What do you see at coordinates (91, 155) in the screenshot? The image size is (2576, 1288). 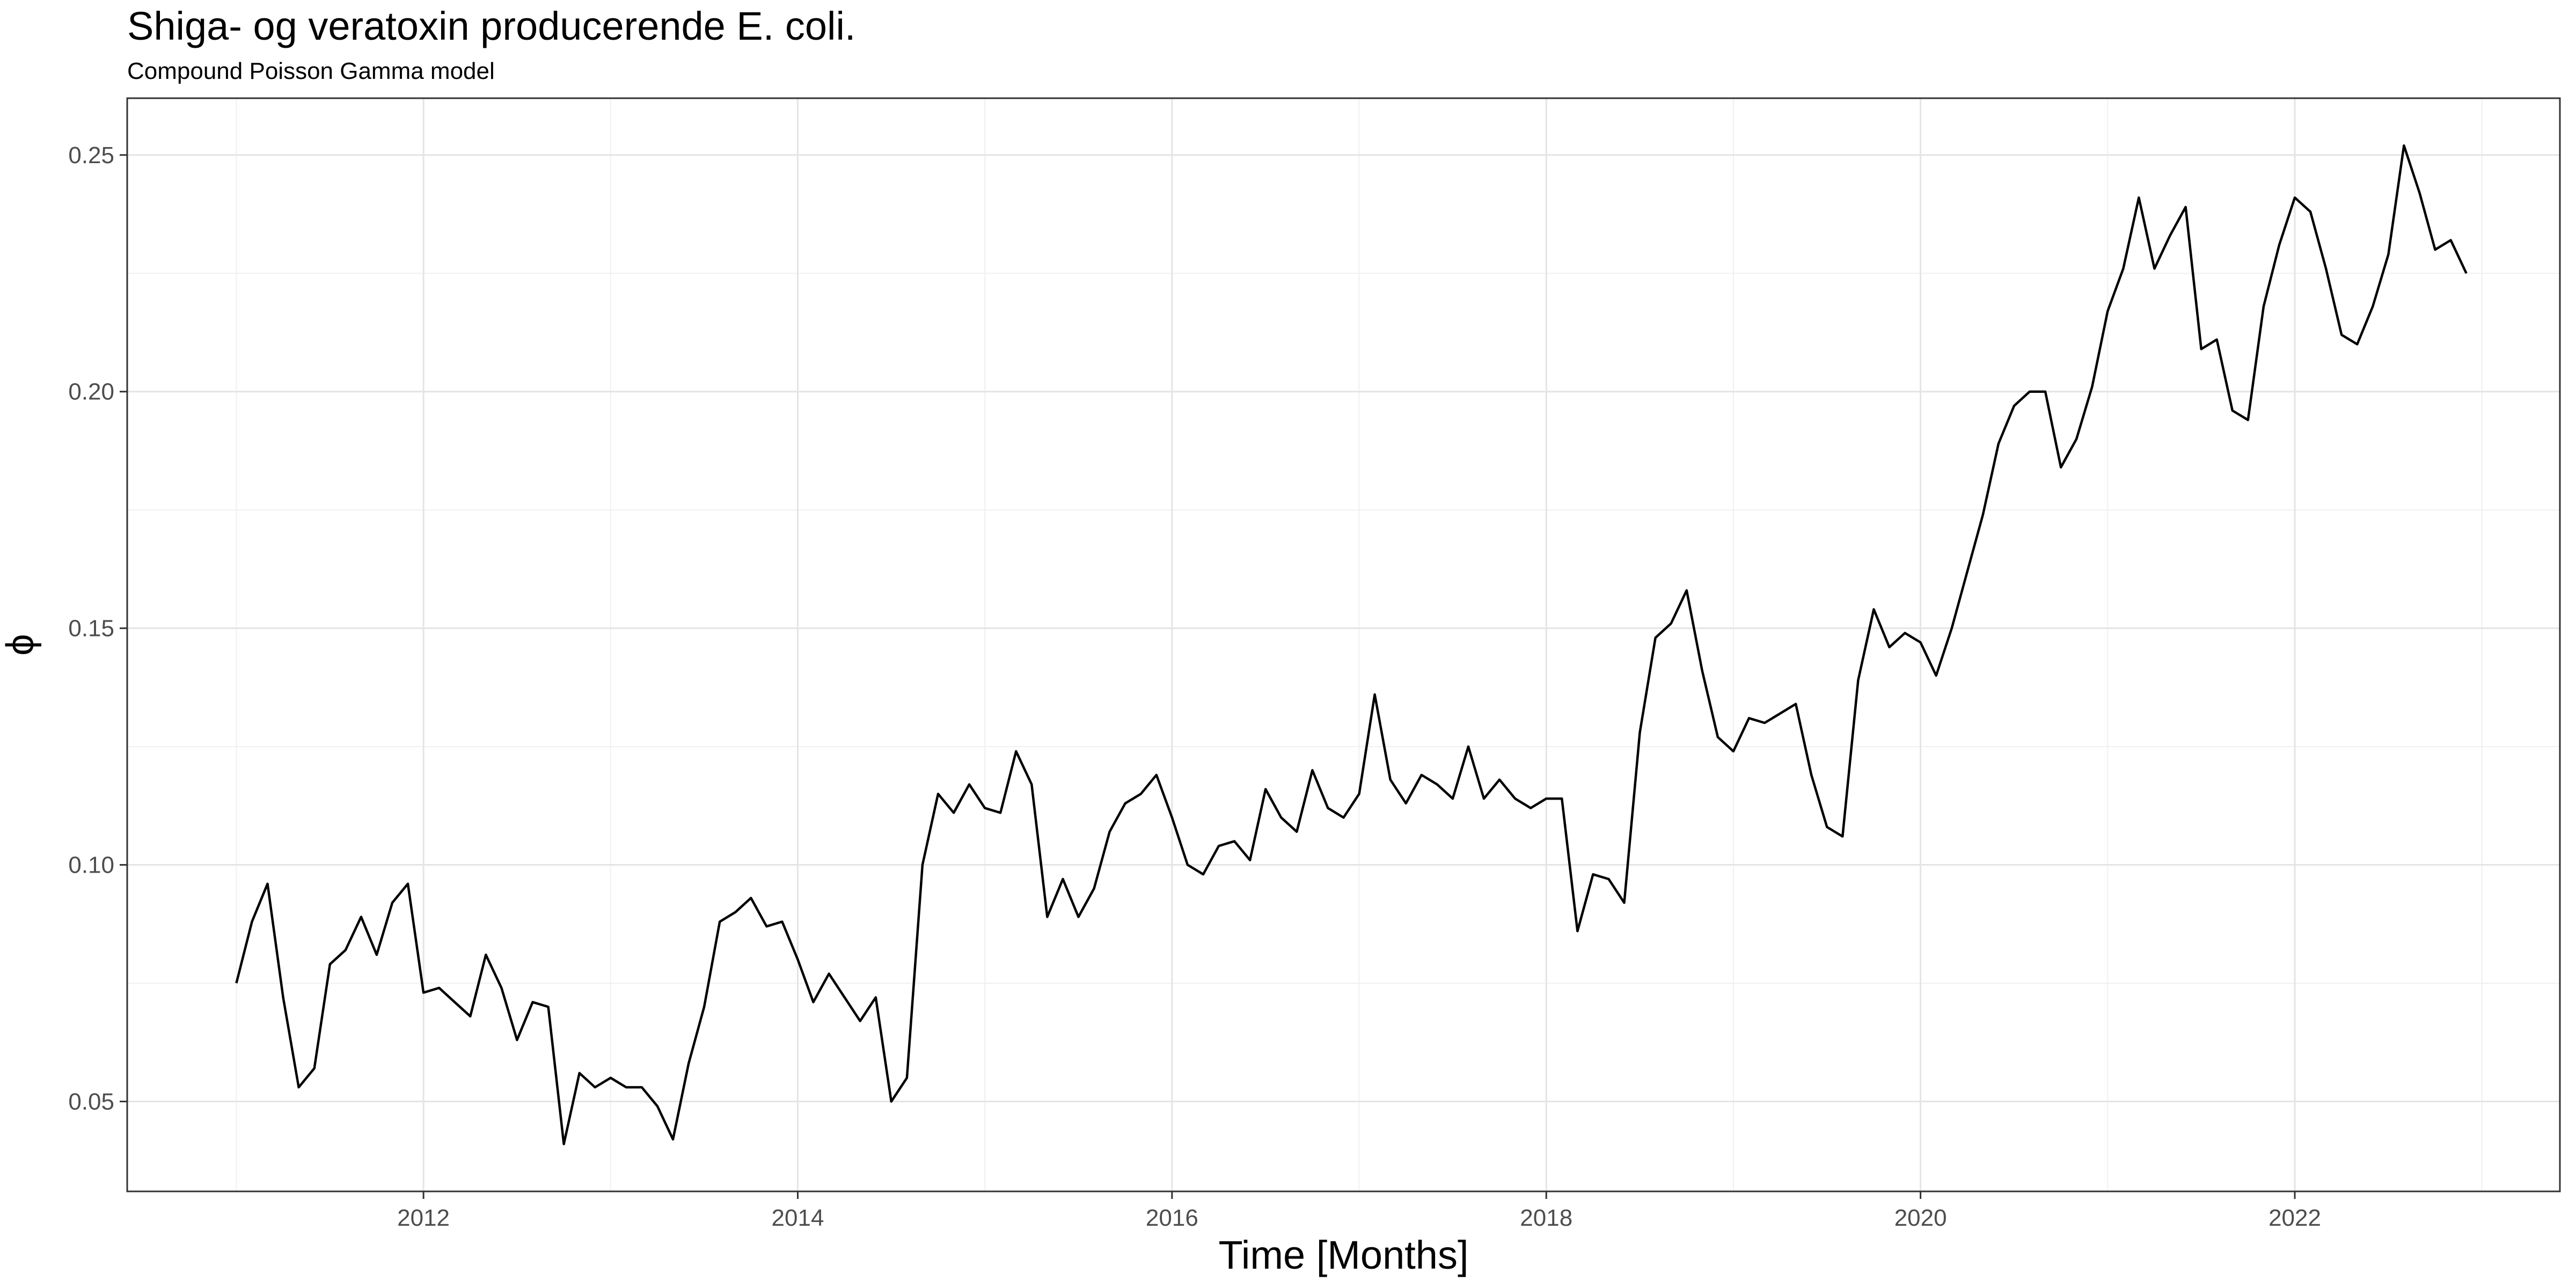 I see `y-tick-label: 0.25` at bounding box center [91, 155].